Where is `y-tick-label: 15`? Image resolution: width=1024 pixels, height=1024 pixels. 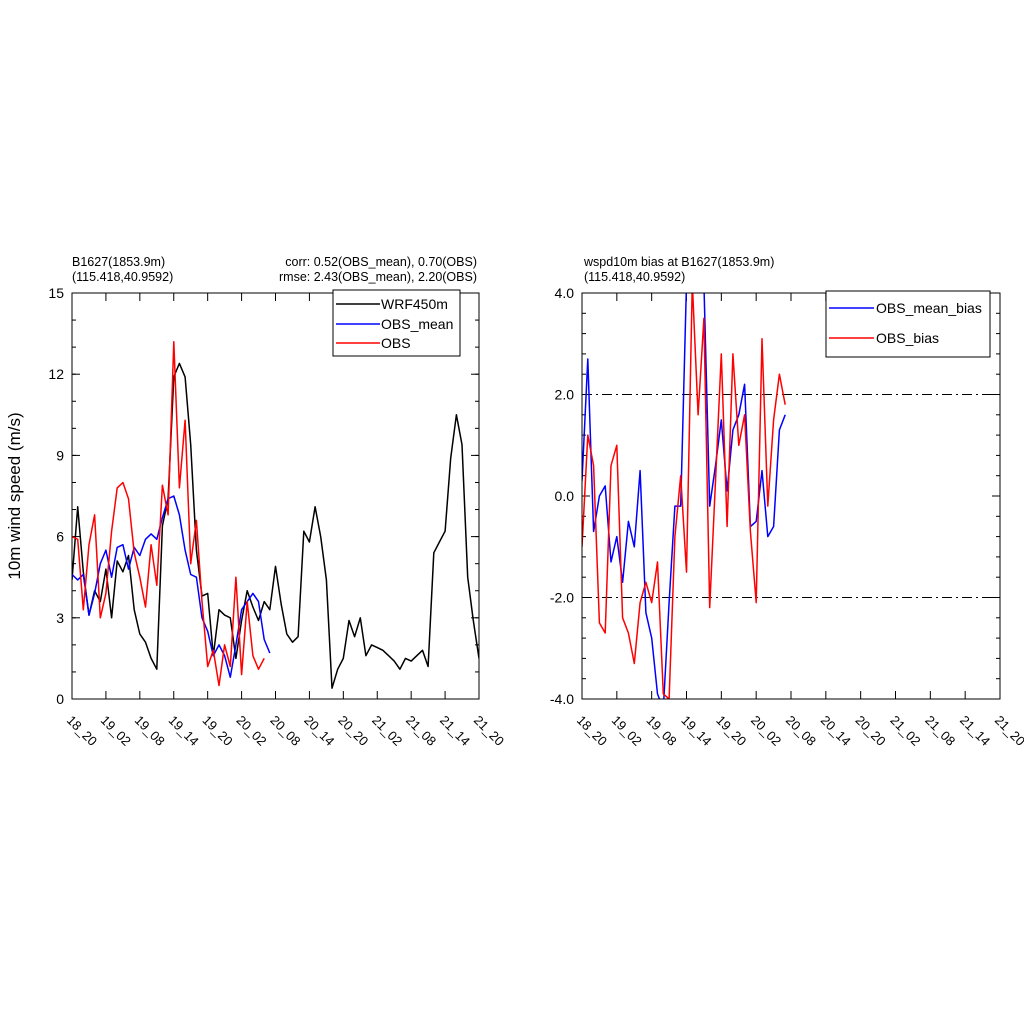 y-tick-label: 15 is located at coordinates (56, 293).